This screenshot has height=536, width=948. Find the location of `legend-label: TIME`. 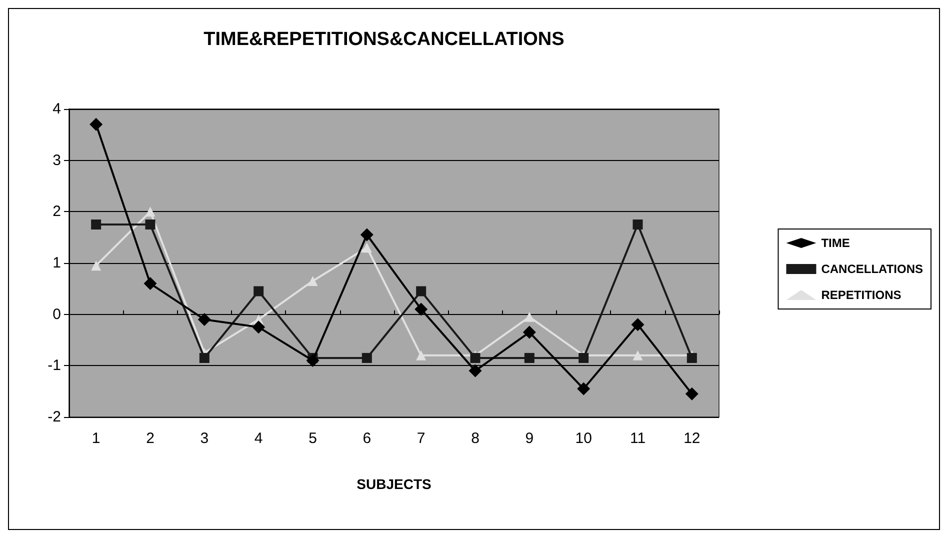

legend-label: TIME is located at coordinates (835, 243).